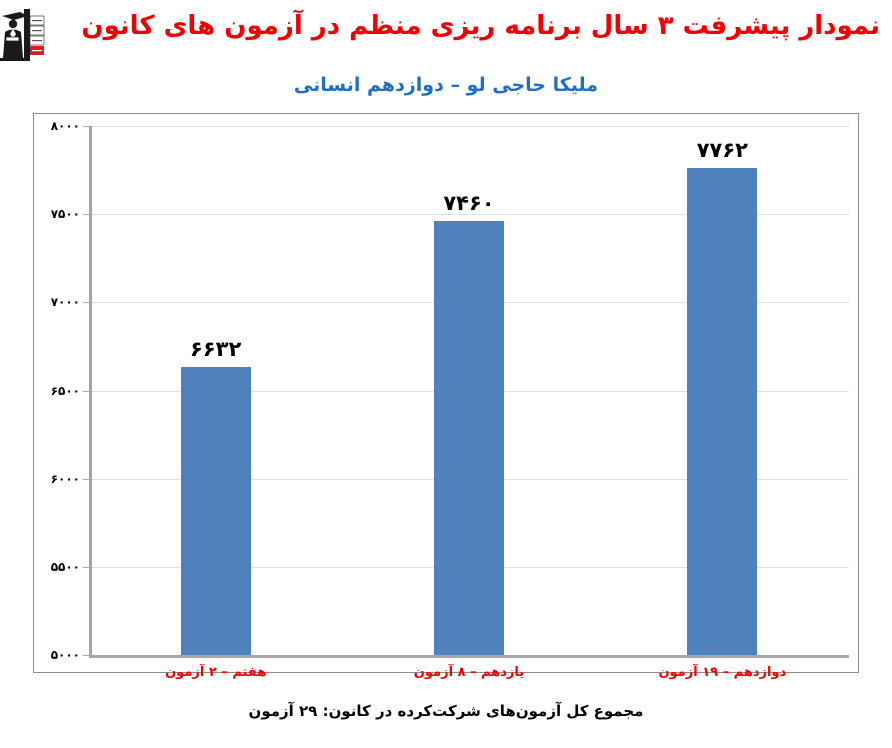 Image resolution: width=892 pixels, height=748 pixels. Describe the element at coordinates (90, 392) in the screenshot. I see `y-axis-line` at that location.